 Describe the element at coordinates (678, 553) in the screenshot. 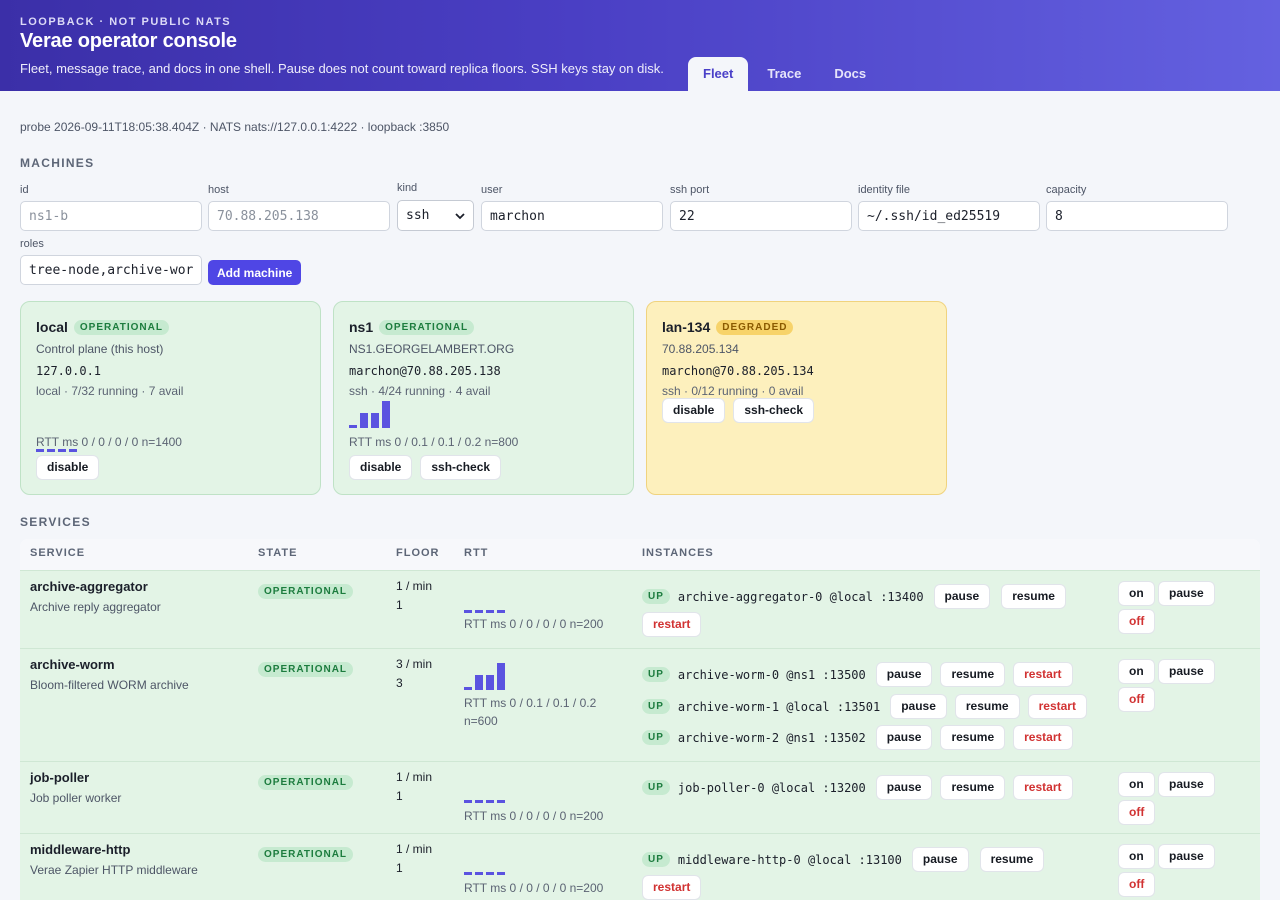

I see `col-instances: INSTANCES` at that location.